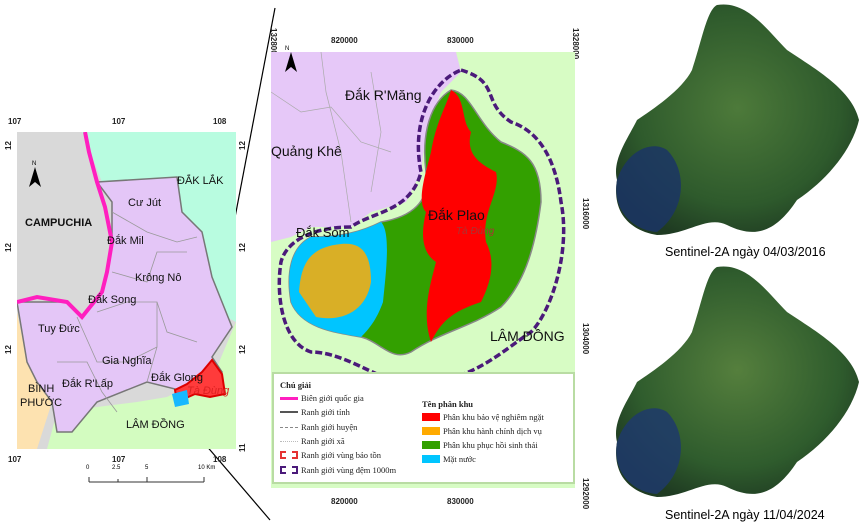  I want to click on legend-item: Ranh giới huyện, so click(318, 427).